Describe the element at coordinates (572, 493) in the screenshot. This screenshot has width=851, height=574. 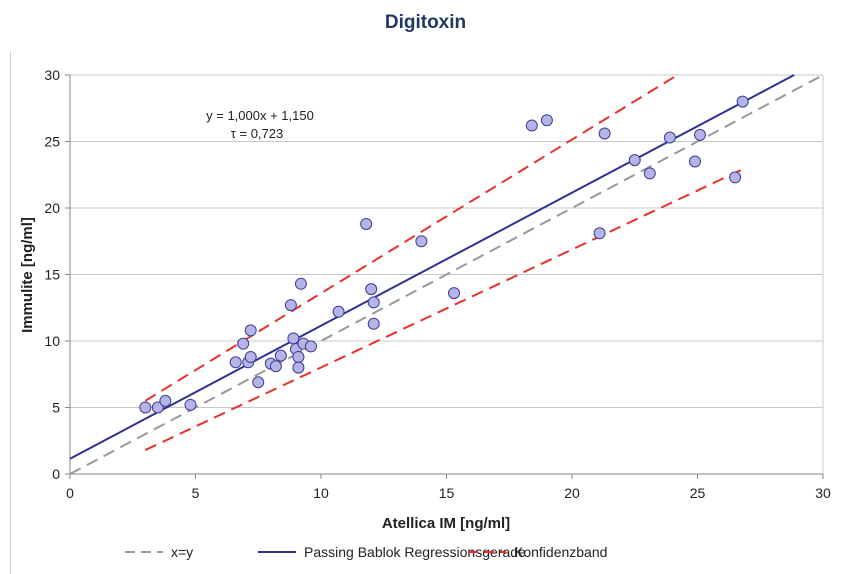
I see `x-tick-label: 20` at that location.